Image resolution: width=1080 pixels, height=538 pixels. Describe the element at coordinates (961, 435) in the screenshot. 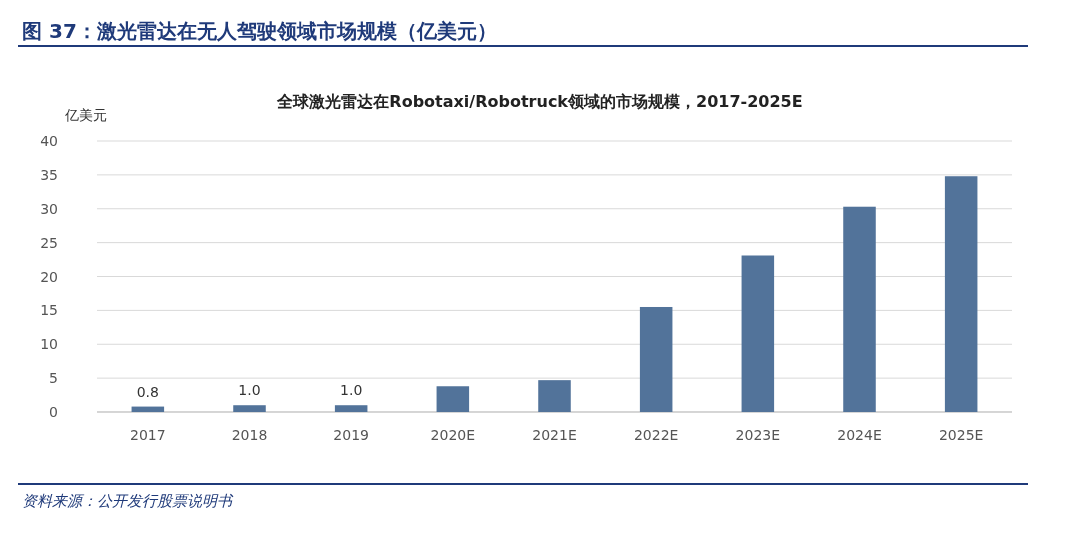

I see `x-tick-label: 2025E` at that location.